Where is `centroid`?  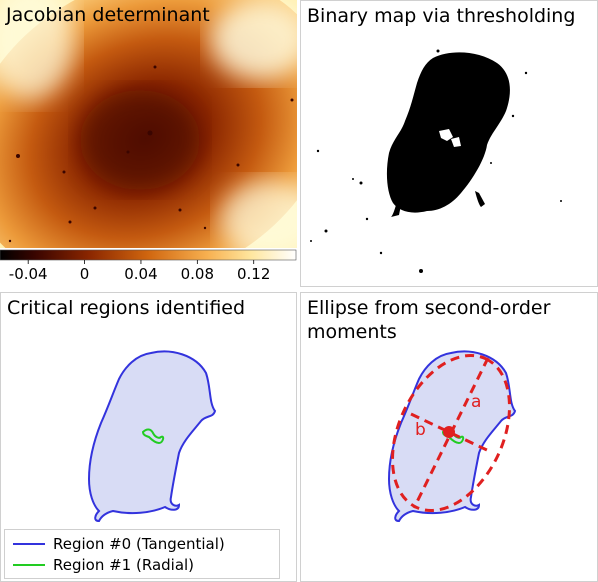 centroid is located at coordinates (449, 432).